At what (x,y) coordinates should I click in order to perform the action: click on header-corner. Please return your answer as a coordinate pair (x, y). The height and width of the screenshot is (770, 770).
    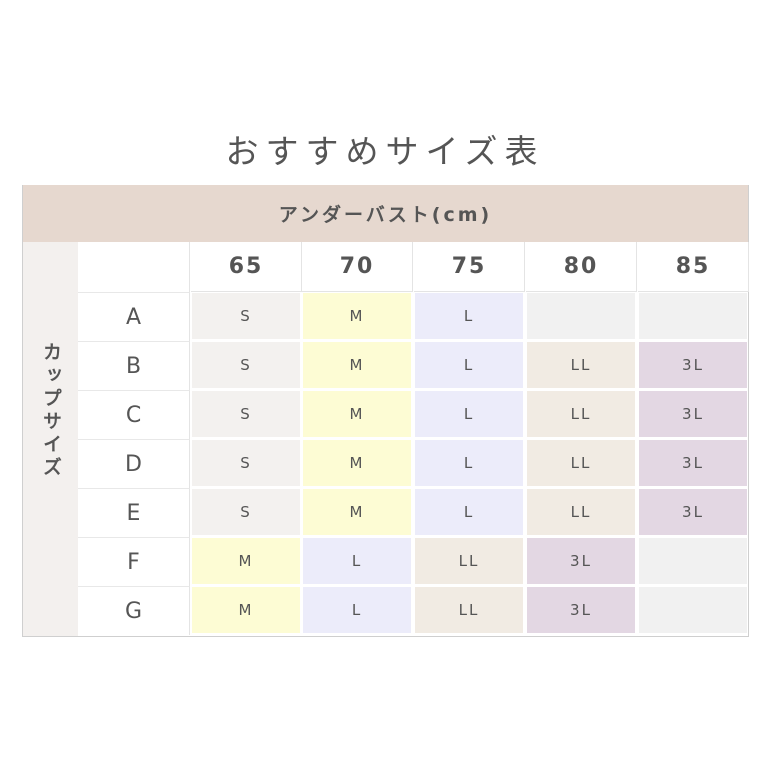
    Looking at the image, I should click on (134, 267).